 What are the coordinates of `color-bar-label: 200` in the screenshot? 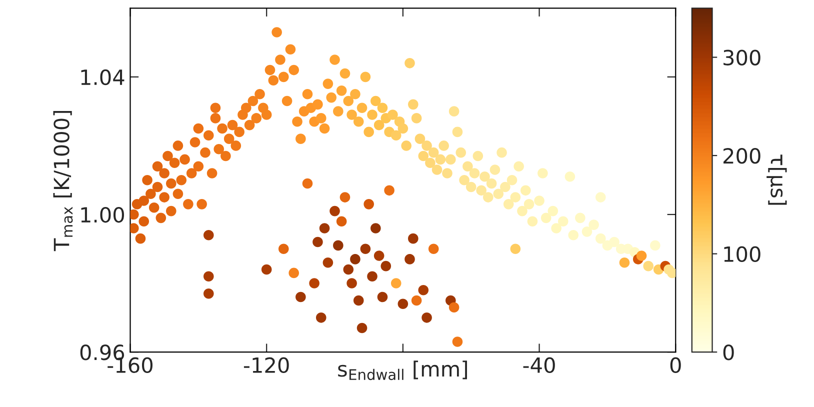 It's located at (742, 156).